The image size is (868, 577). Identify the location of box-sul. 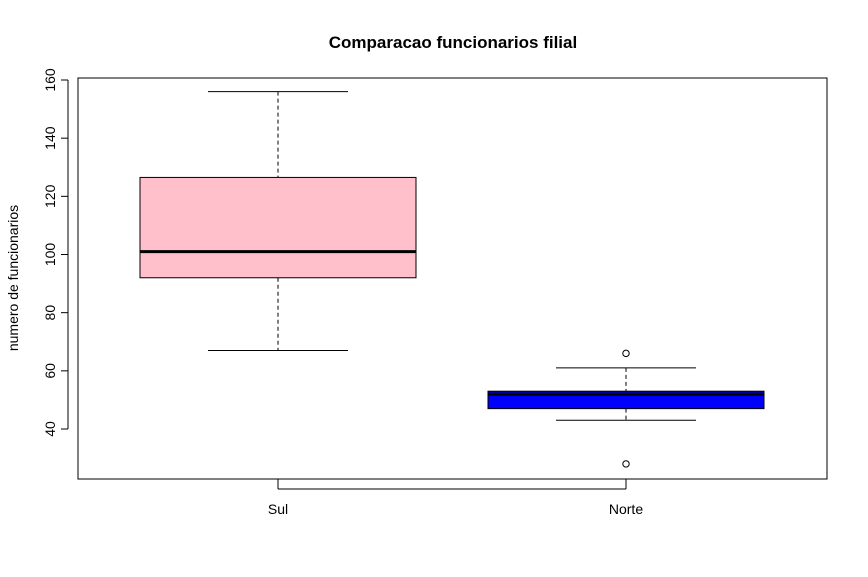
(278, 221).